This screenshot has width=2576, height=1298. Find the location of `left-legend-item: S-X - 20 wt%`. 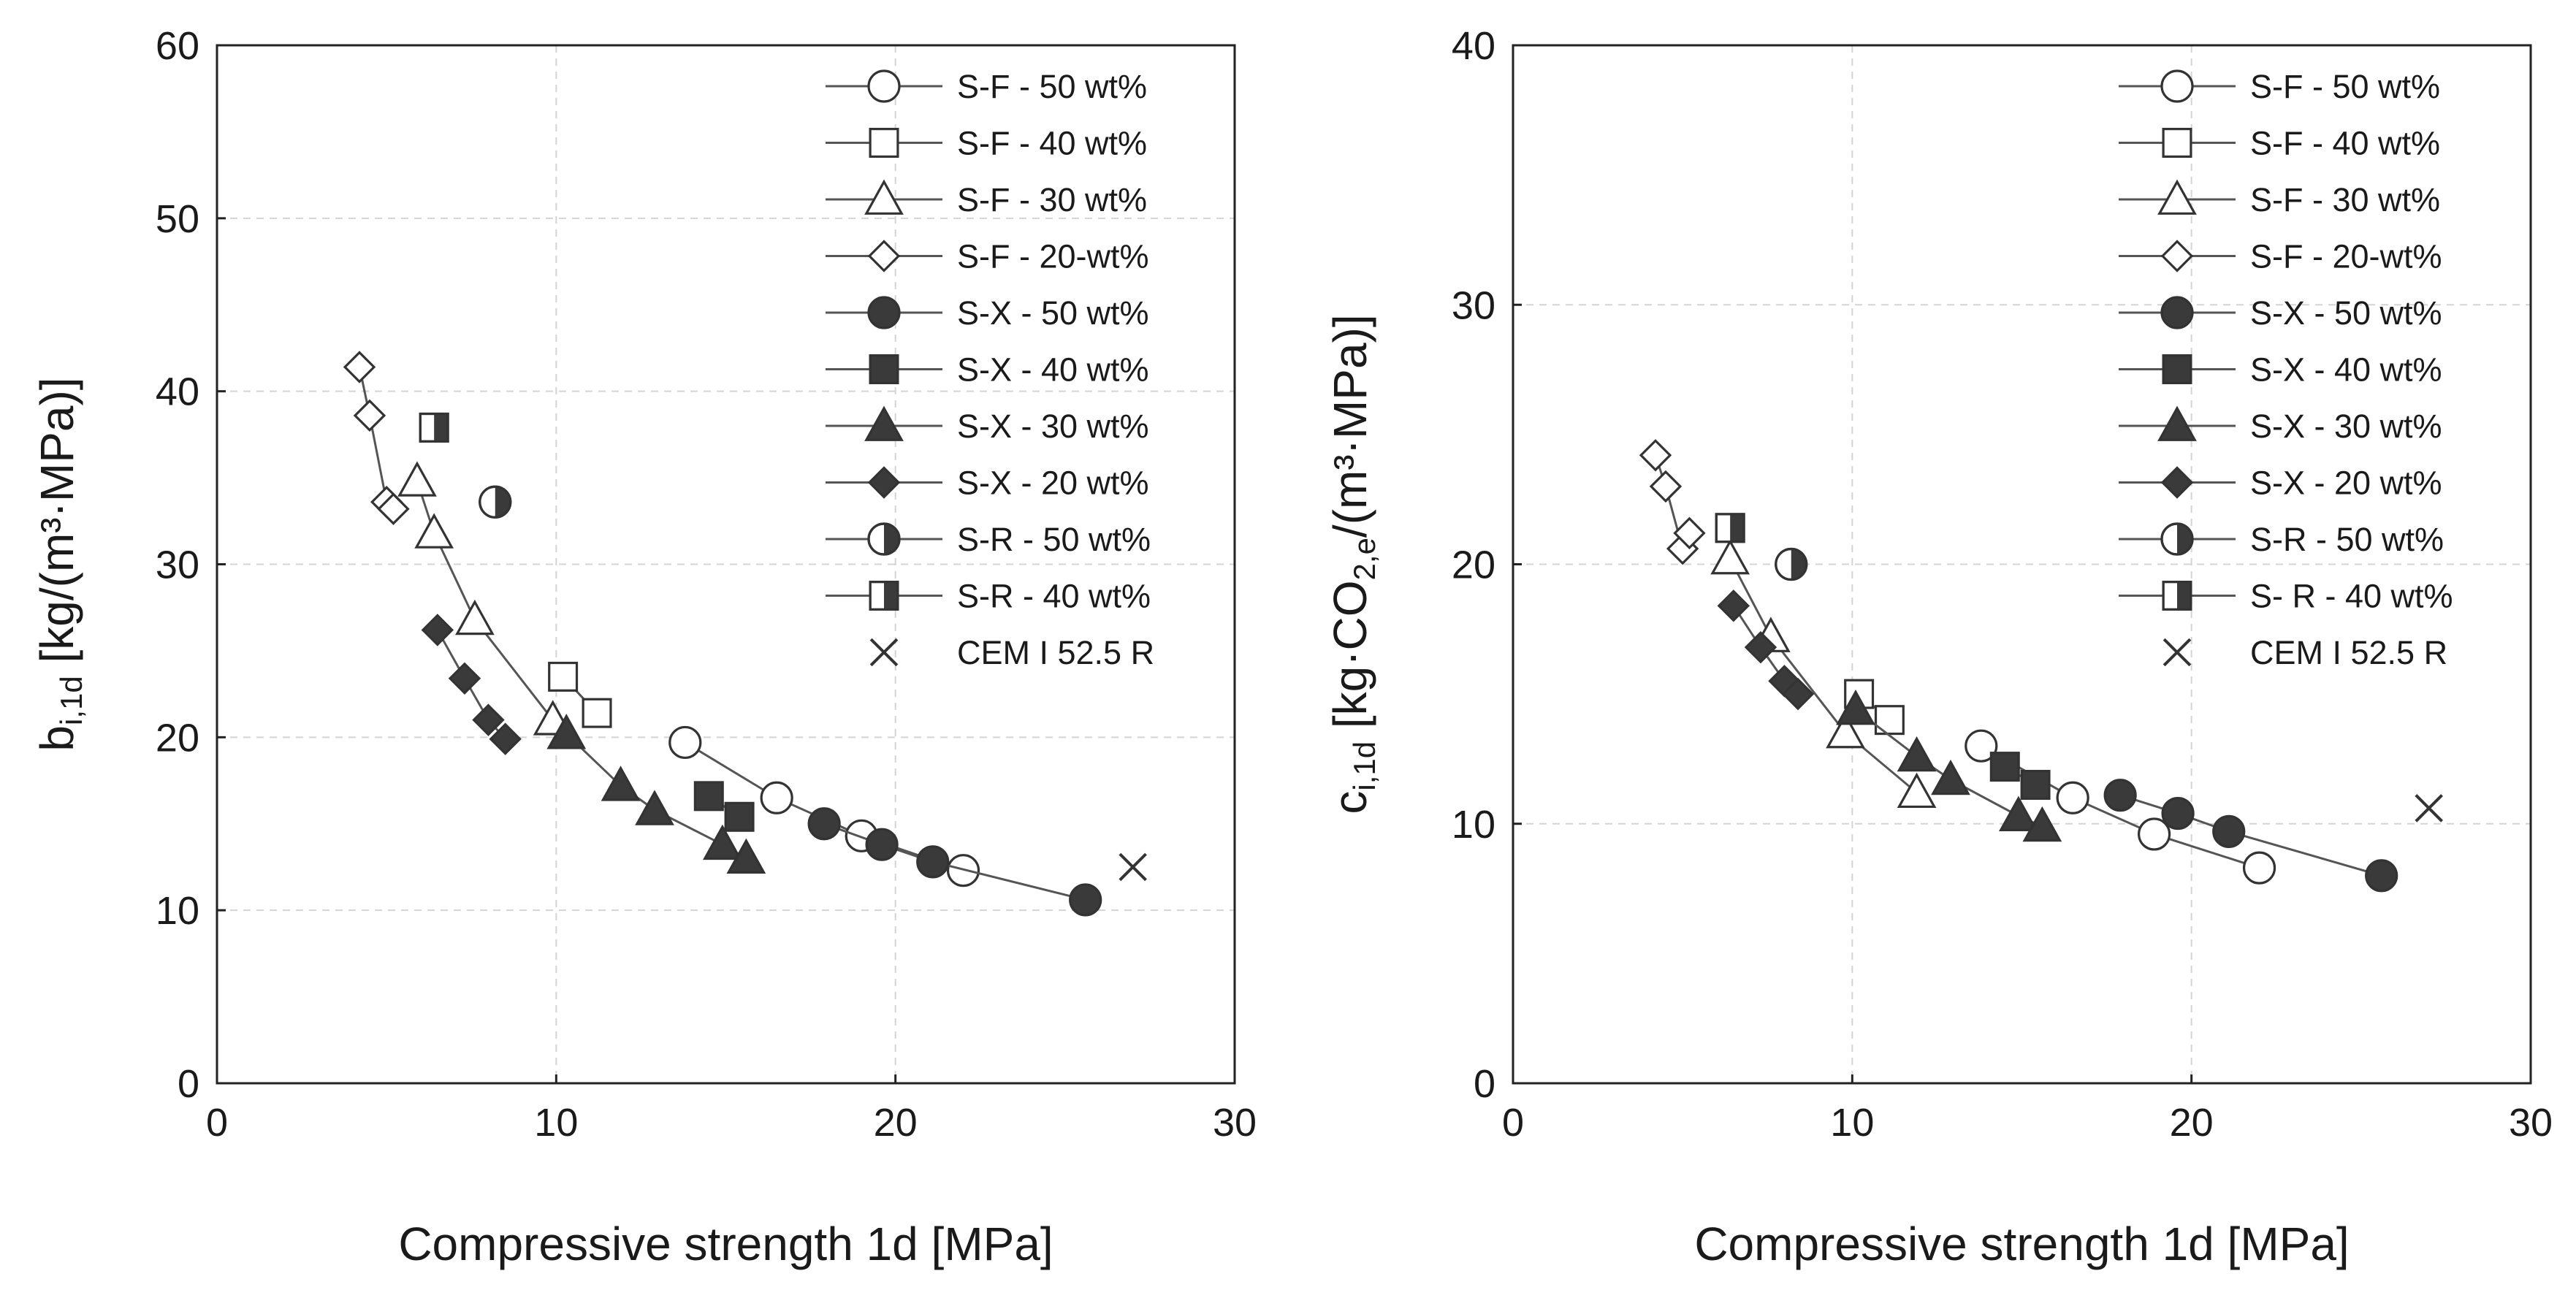

left-legend-item: S-X - 20 wt% is located at coordinates (988, 483).